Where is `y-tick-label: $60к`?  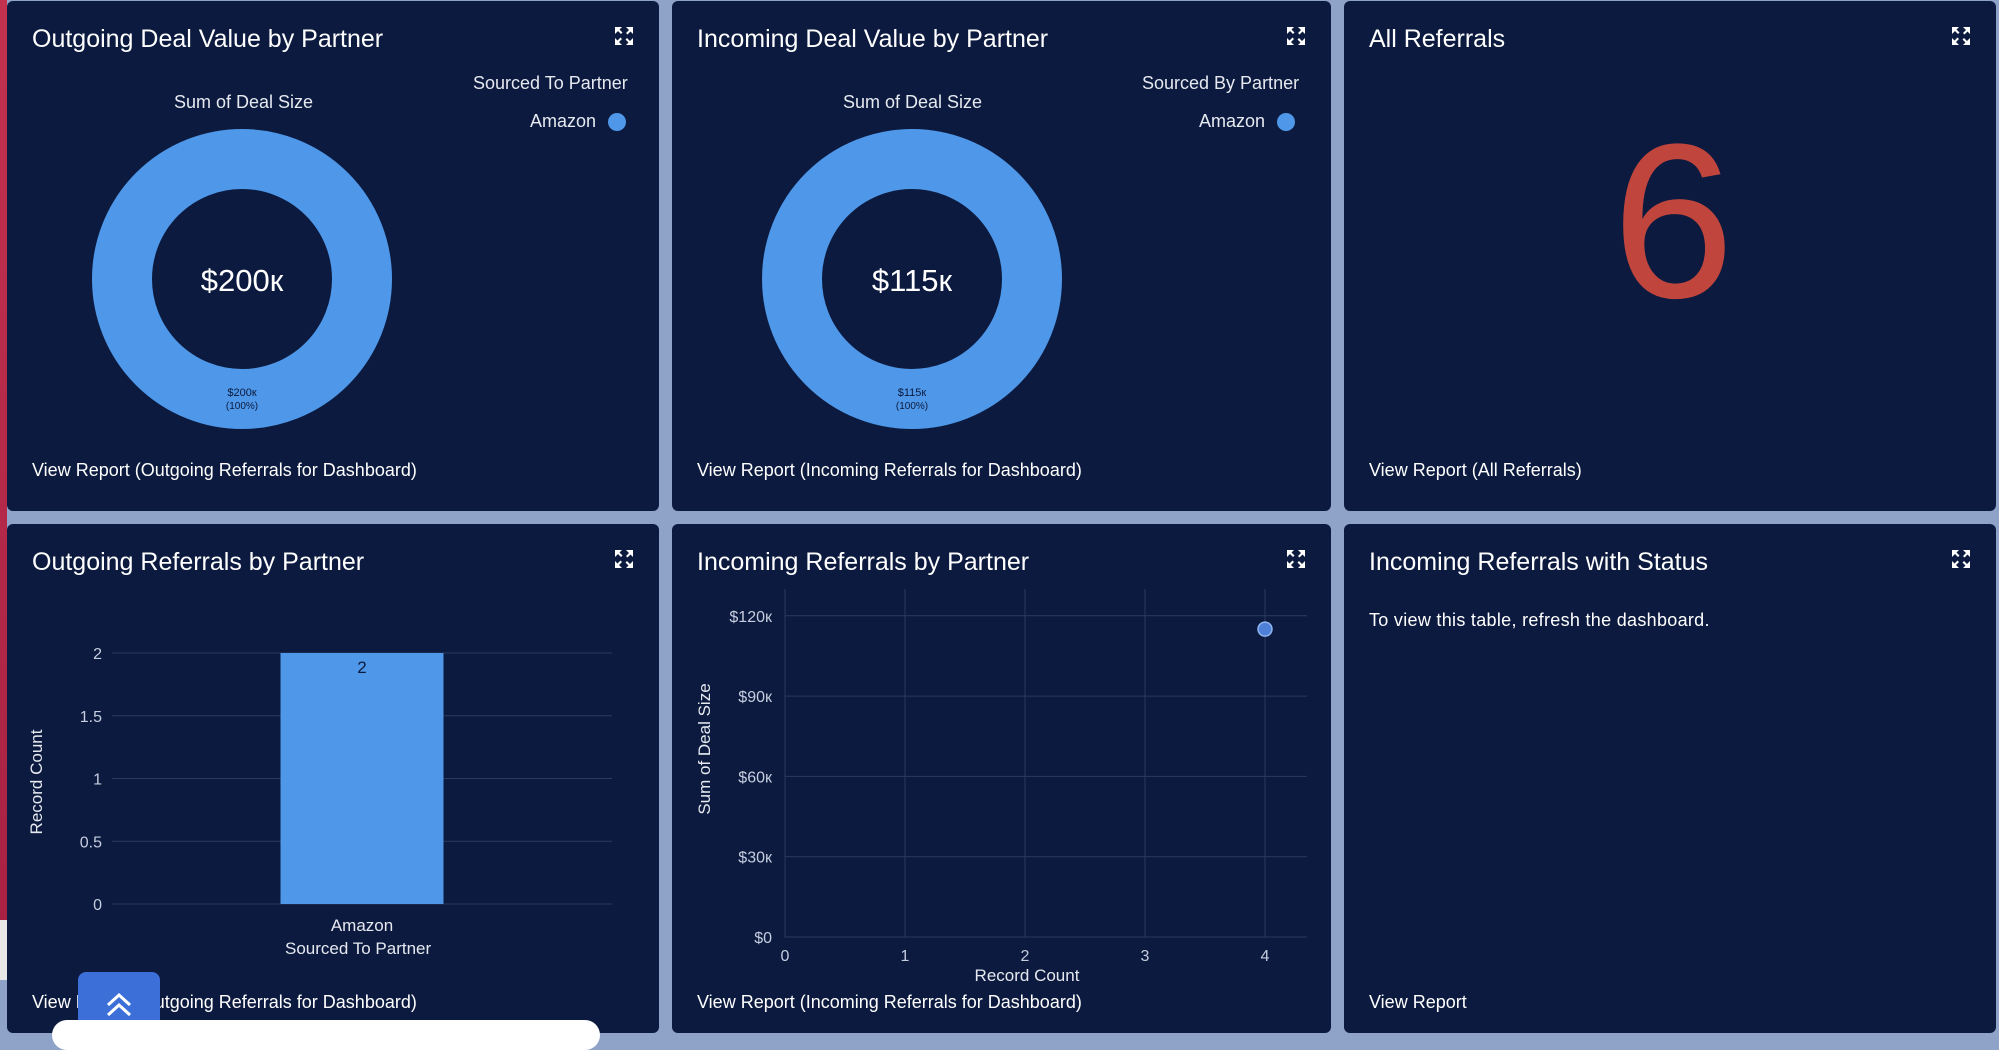
y-tick-label: $60к is located at coordinates (755, 777).